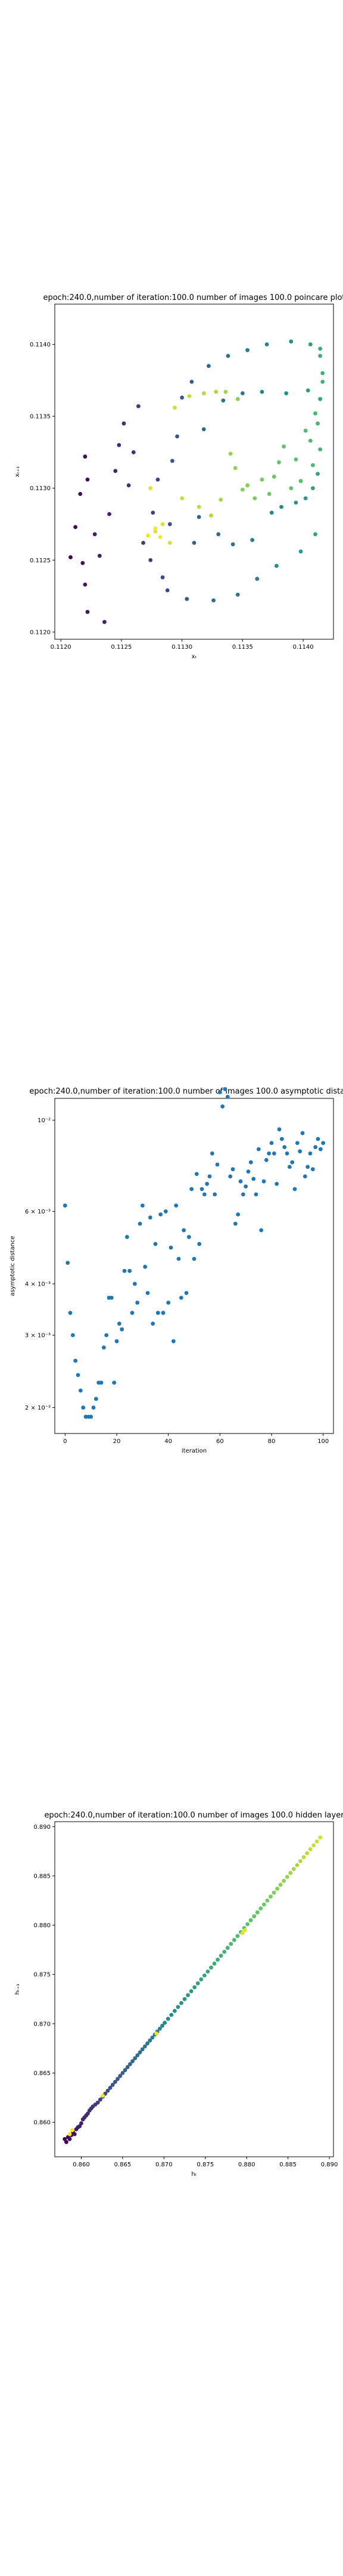 The image size is (343, 2576). Describe the element at coordinates (194, 657) in the screenshot. I see `x-axis-label: xₜ` at that location.